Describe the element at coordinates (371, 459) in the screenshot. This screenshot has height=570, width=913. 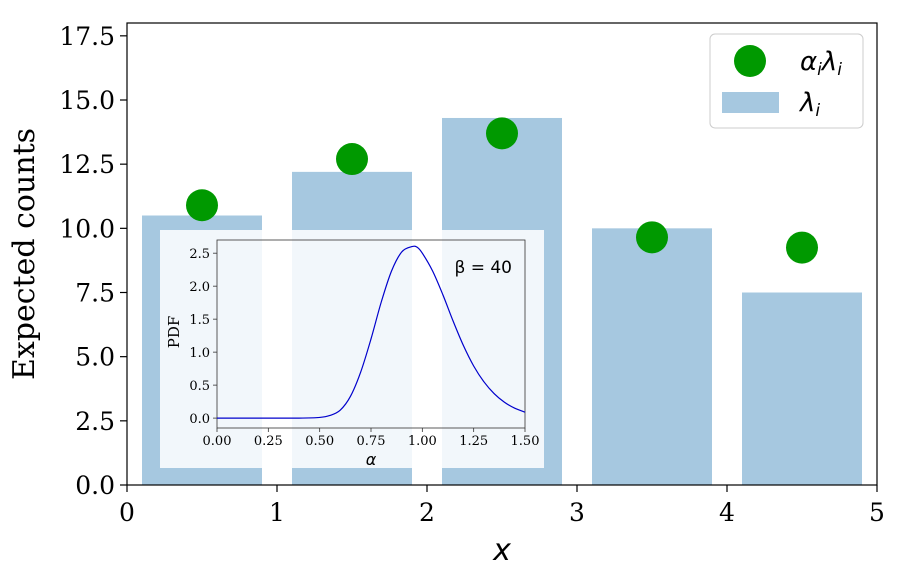
I see `inset-x-axis-label: α` at that location.